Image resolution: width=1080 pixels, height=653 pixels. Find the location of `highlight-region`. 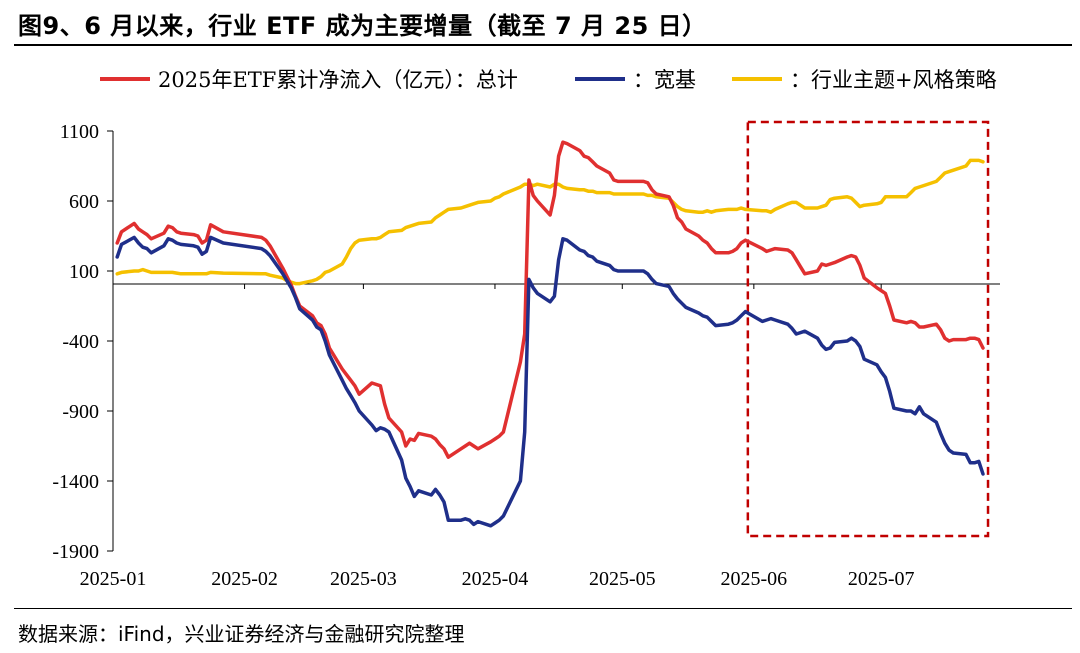

highlight-region is located at coordinates (868, 329).